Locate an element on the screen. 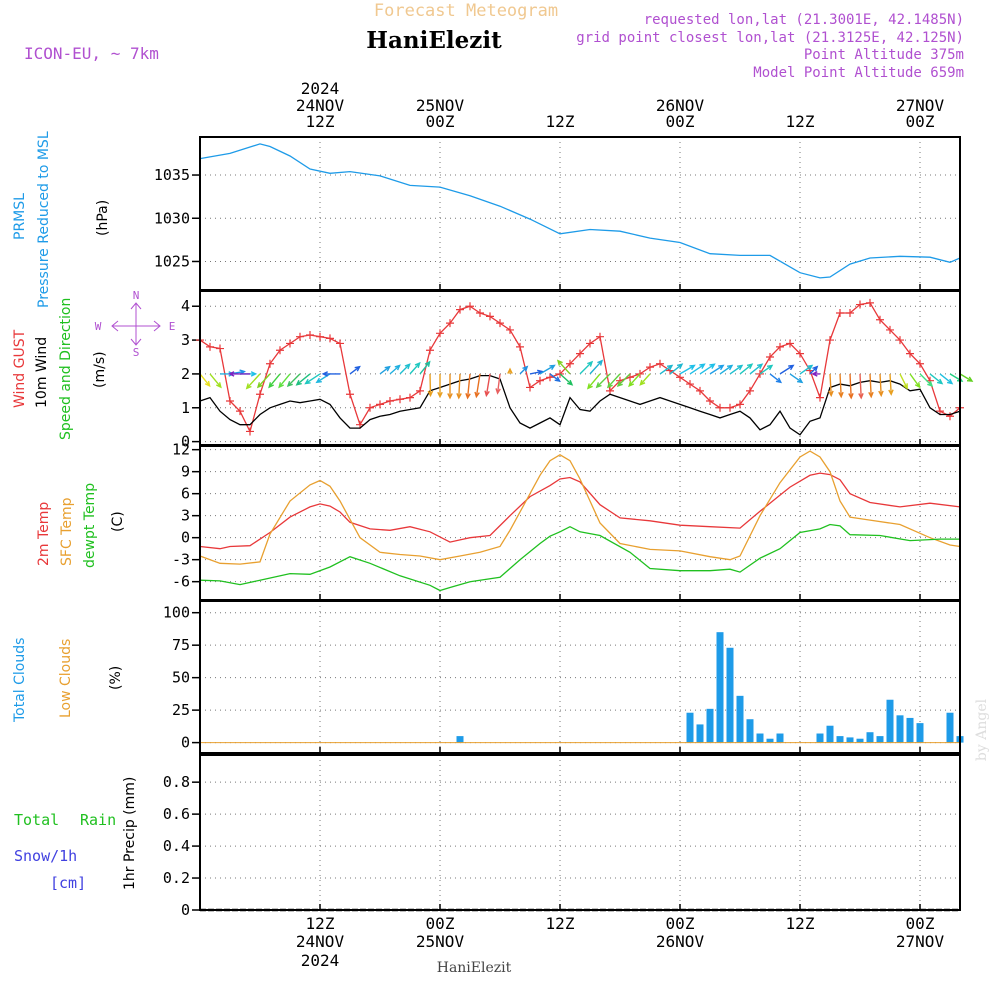 This screenshot has width=1000, height=1000. 10m-wind-line is located at coordinates (580, 405).